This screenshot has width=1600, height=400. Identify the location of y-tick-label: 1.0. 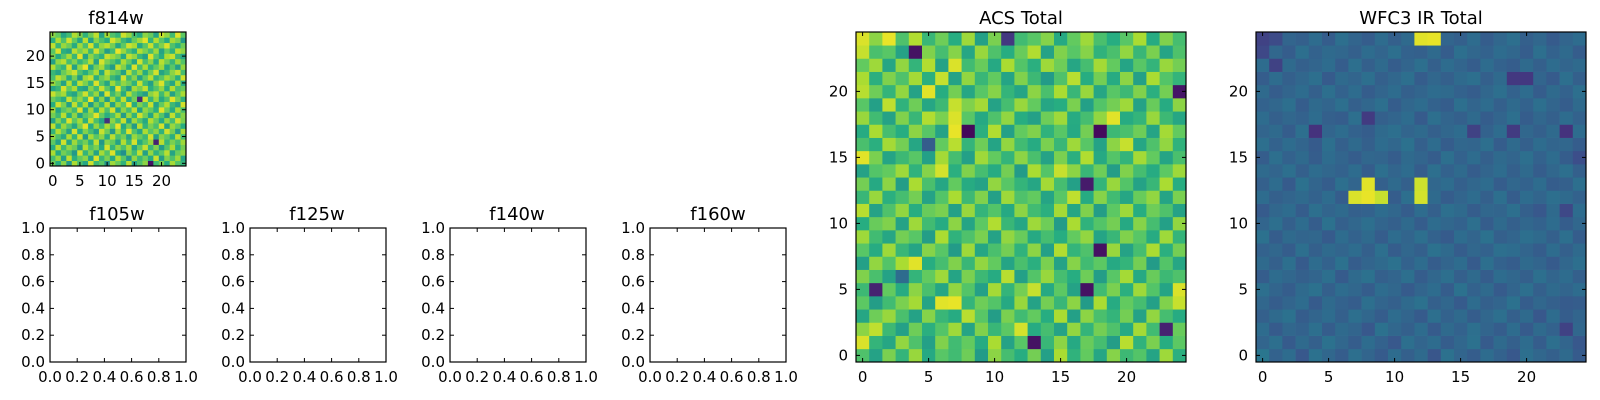
(233, 228).